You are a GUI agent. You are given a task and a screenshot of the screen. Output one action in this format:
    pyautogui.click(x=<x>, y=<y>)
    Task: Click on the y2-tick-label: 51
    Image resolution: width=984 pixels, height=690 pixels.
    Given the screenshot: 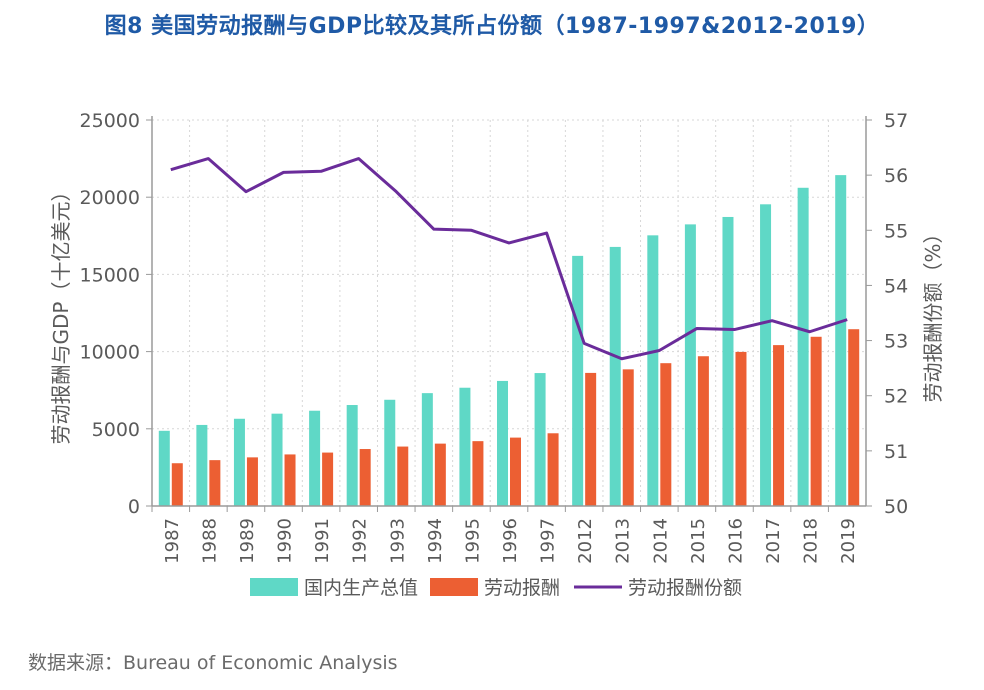 What is the action you would take?
    pyautogui.click(x=896, y=452)
    